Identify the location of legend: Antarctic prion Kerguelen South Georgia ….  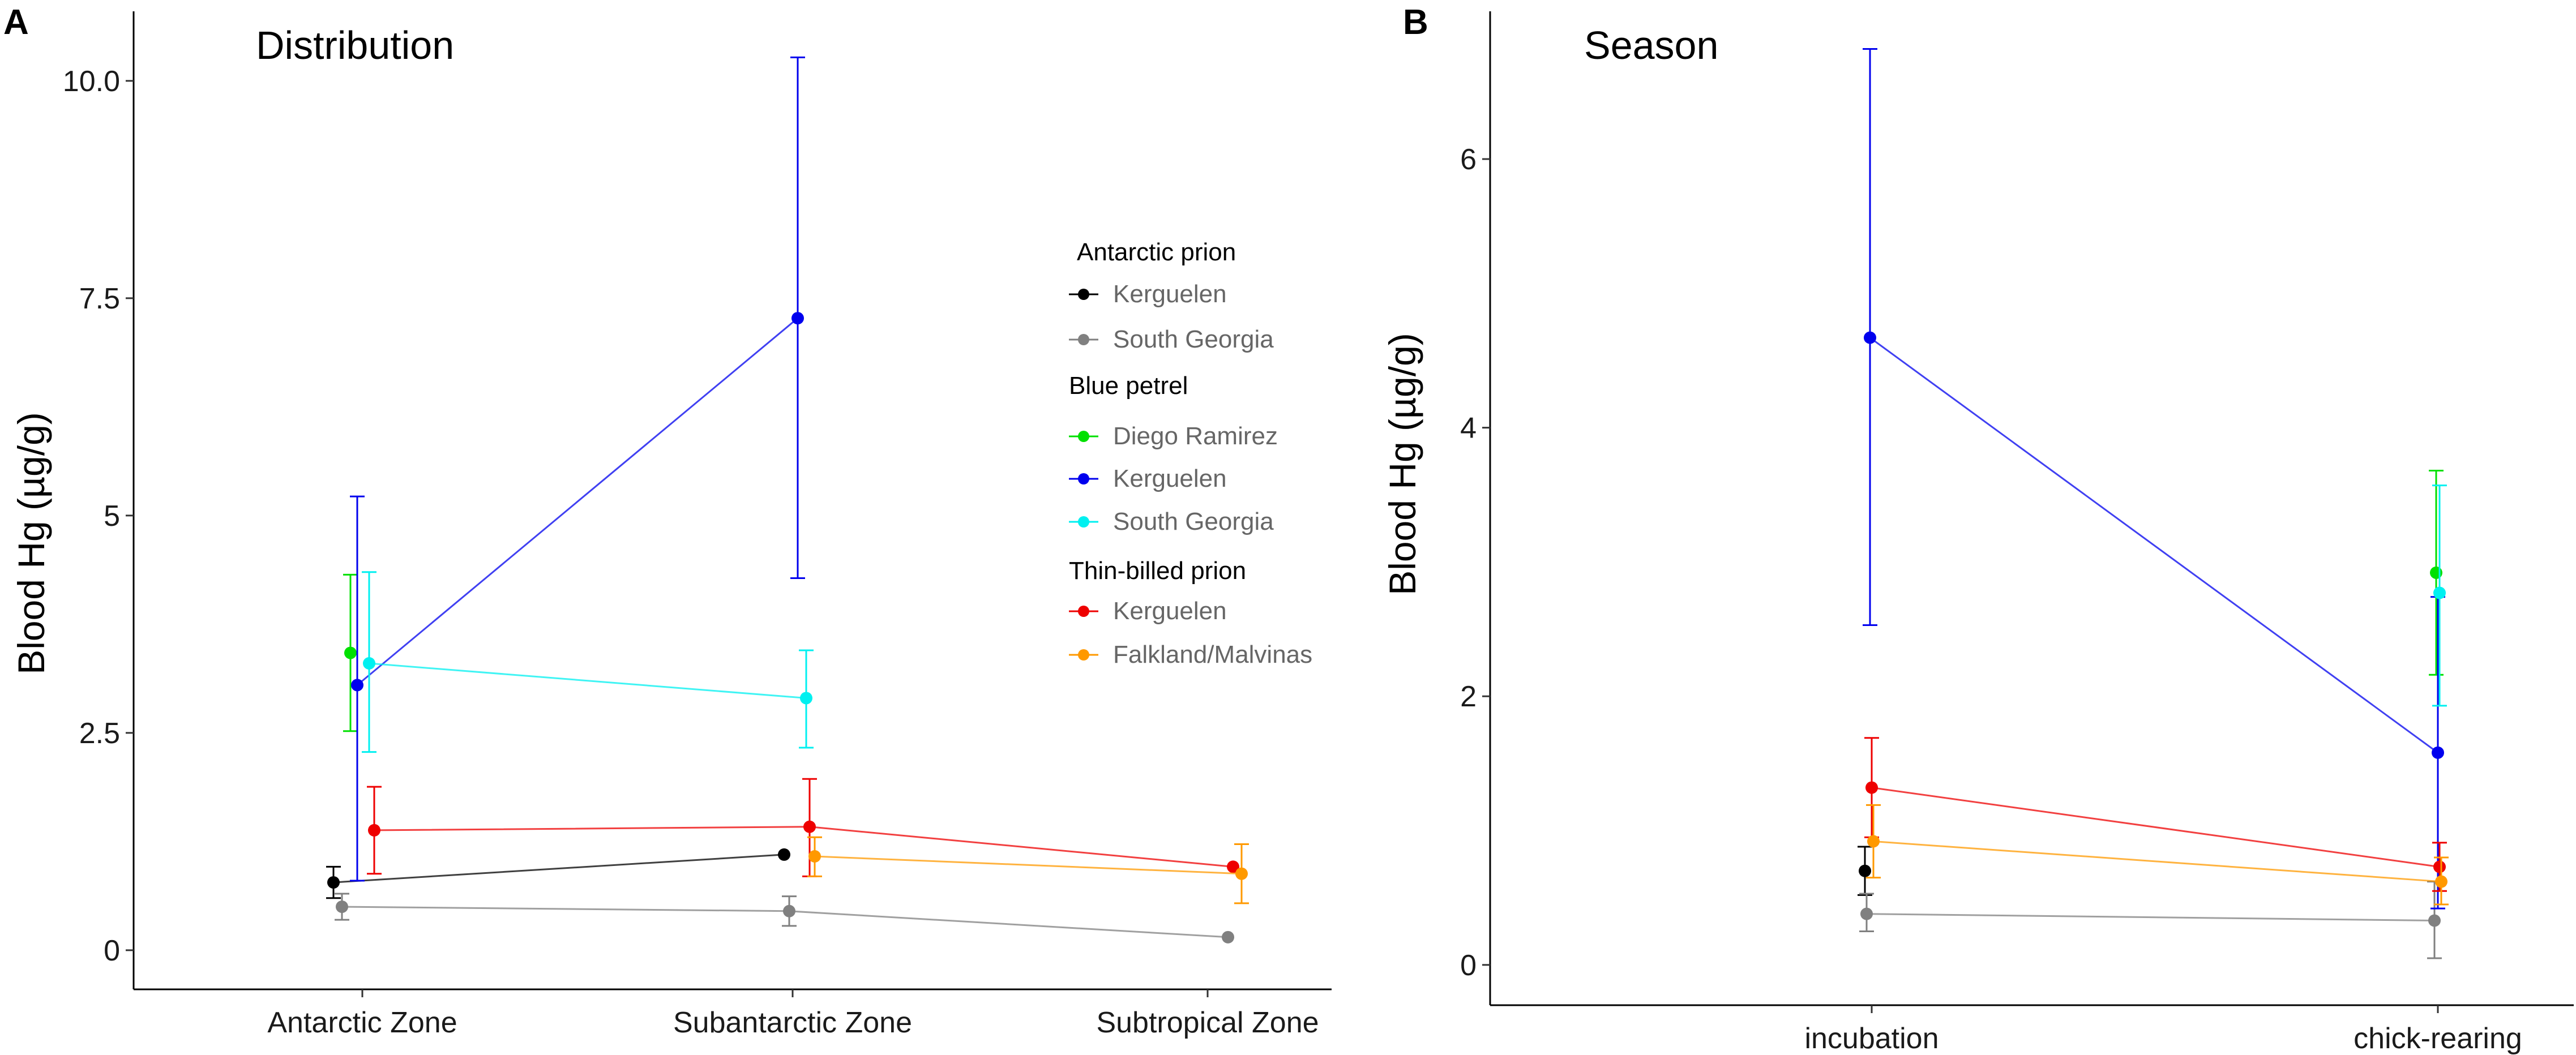
(1190, 453).